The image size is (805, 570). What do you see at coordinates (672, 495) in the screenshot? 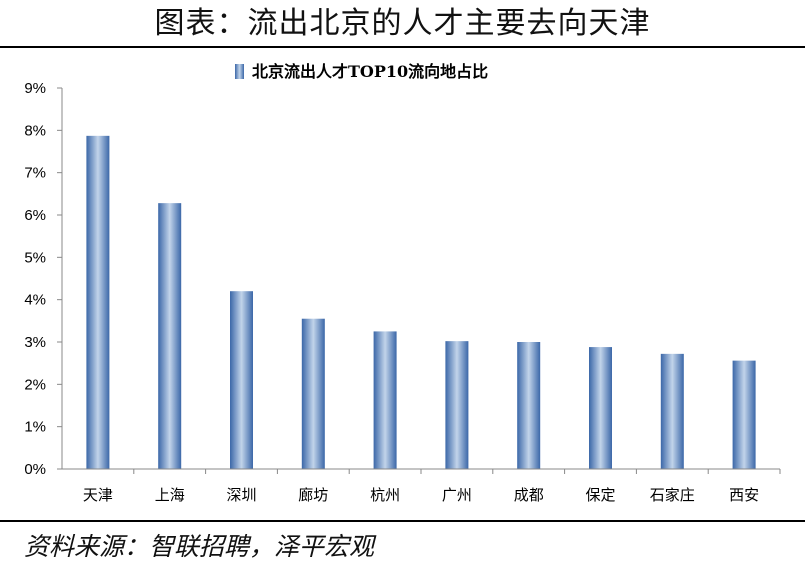
I see `x-tick-label: 石家庄` at bounding box center [672, 495].